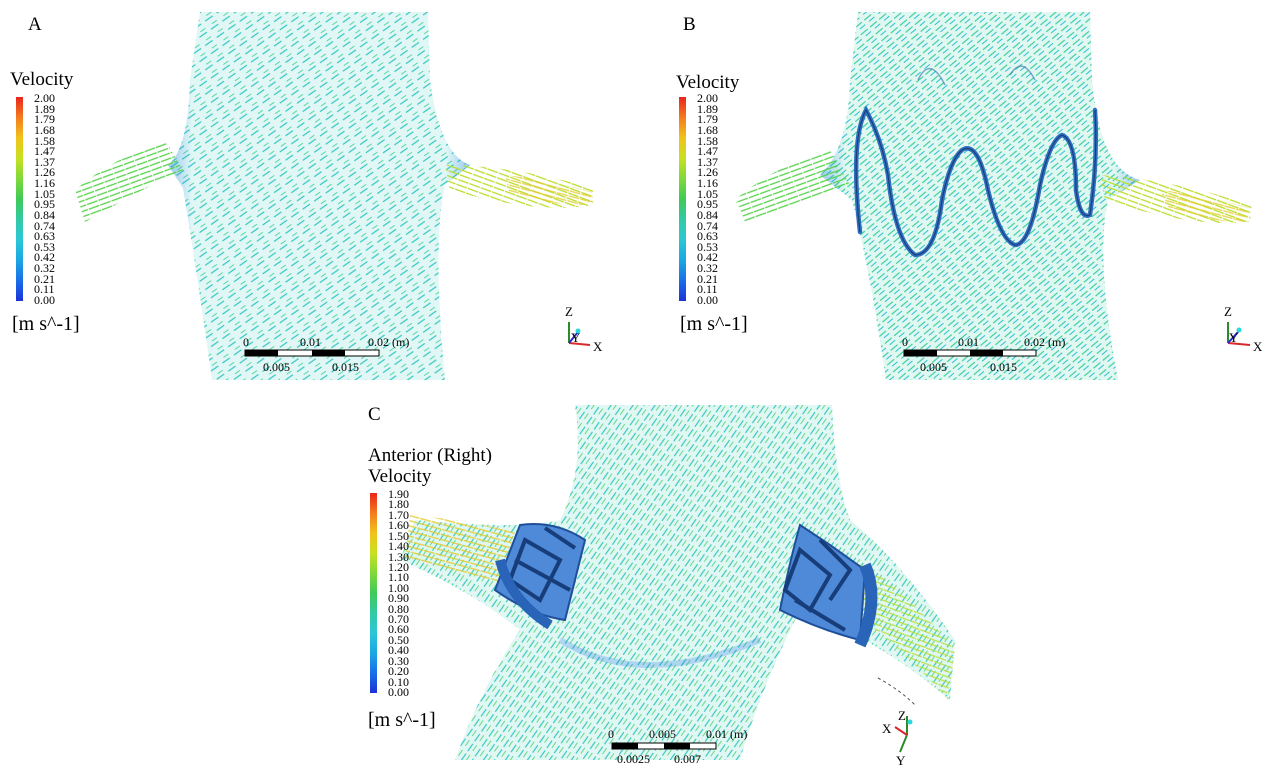  I want to click on panel-c-scale-label: 0.0025, so click(633, 759).